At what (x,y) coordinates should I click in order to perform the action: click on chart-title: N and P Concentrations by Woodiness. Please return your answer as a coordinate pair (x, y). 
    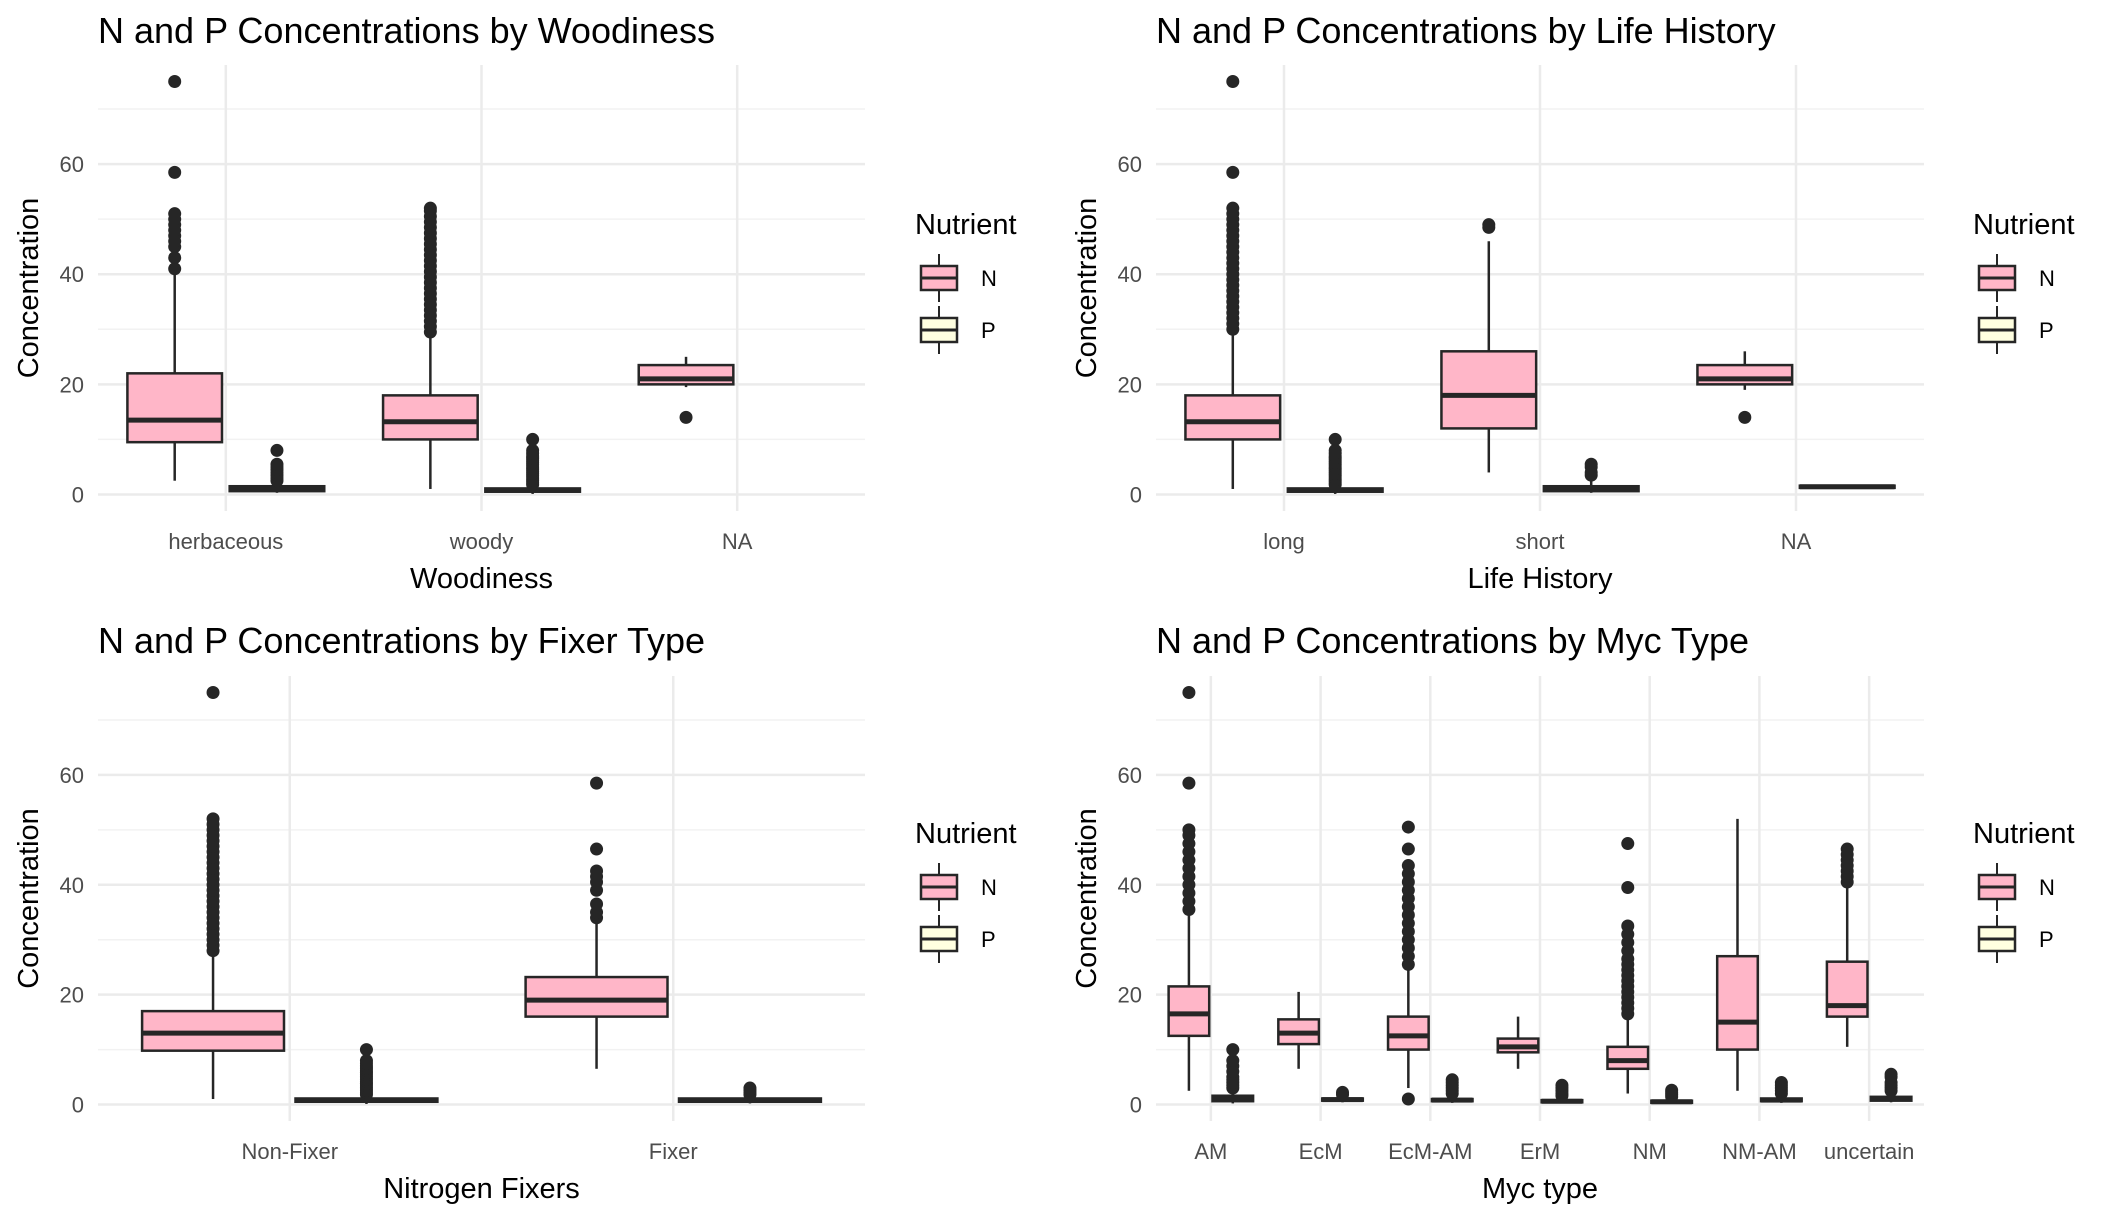
    Looking at the image, I should click on (406, 30).